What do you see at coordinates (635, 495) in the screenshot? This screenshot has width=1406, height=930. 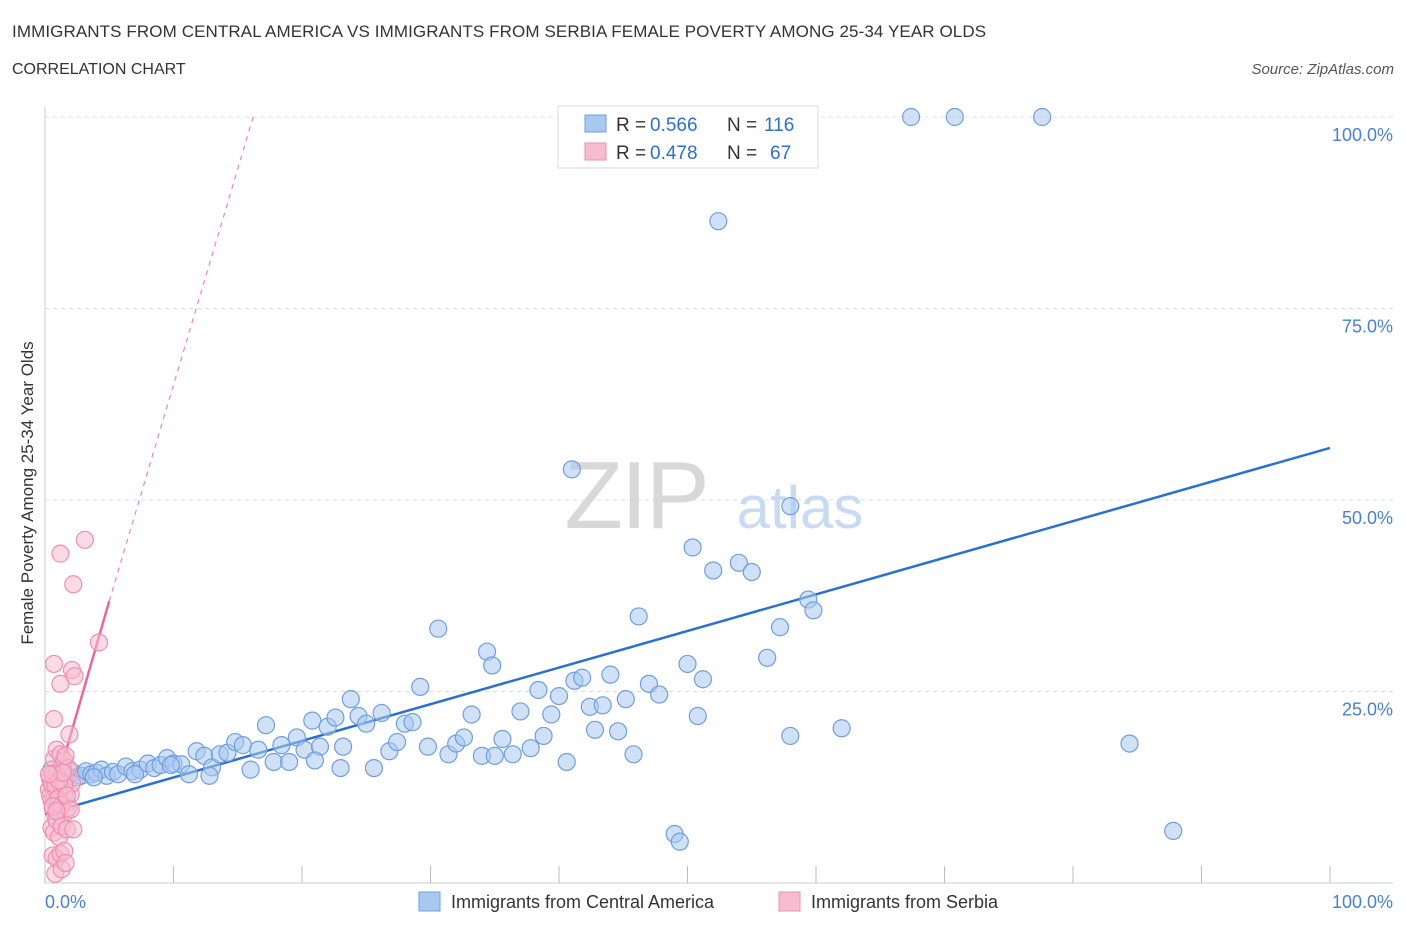 I see `watermark-zip: ZIP` at bounding box center [635, 495].